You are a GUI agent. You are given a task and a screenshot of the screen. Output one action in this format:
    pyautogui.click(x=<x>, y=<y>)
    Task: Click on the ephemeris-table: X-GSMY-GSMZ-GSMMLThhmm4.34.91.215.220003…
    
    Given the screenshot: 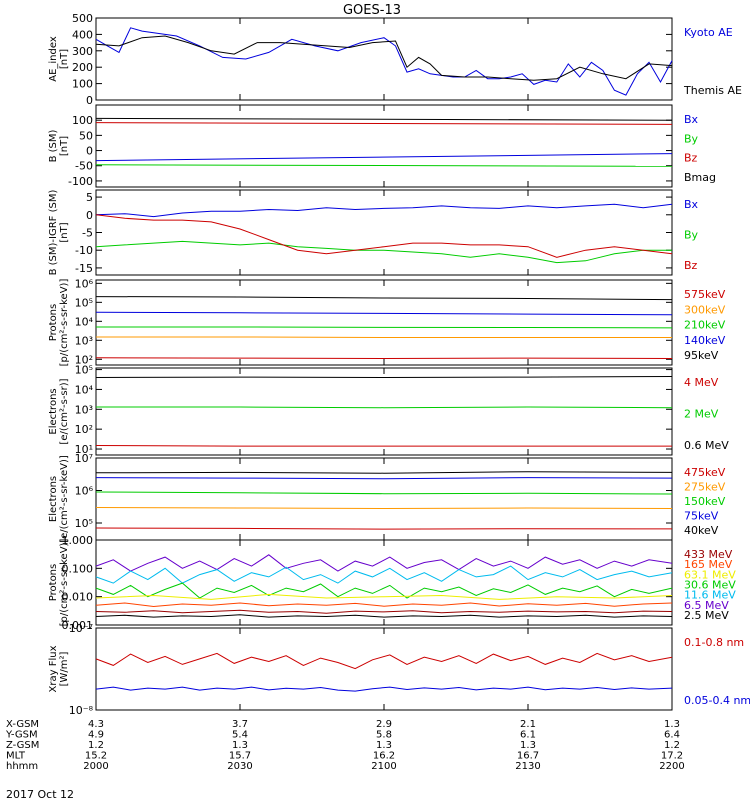 What is the action you would take?
    pyautogui.click(x=345, y=745)
    